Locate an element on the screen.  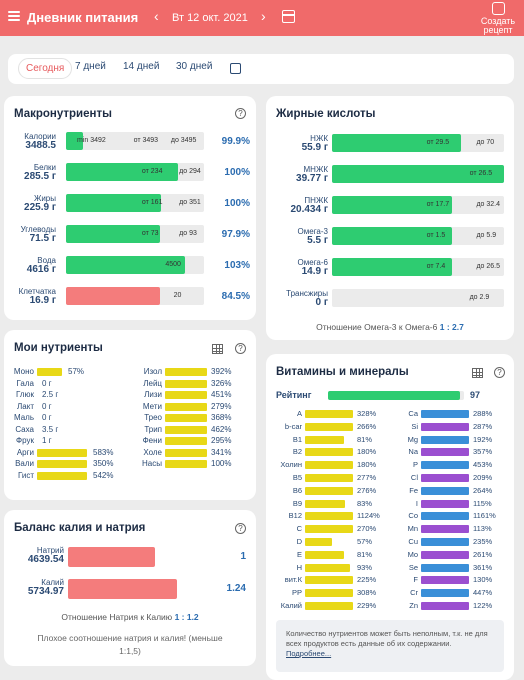
vitamin-value: 83% is located at coordinates (365, 503).